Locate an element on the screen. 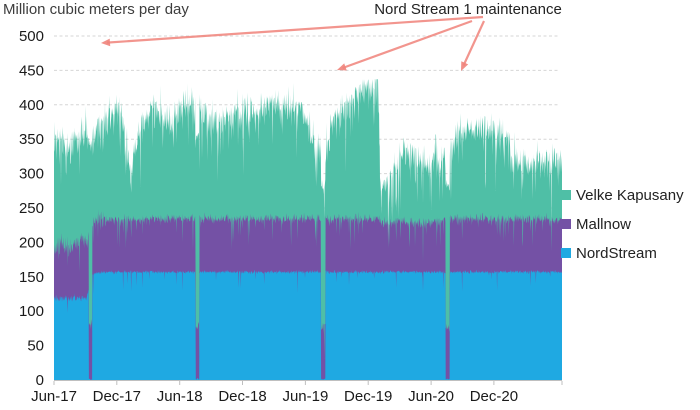 The width and height of the screenshot is (700, 410). legend-item-mallnow: Mallnow is located at coordinates (622, 224).